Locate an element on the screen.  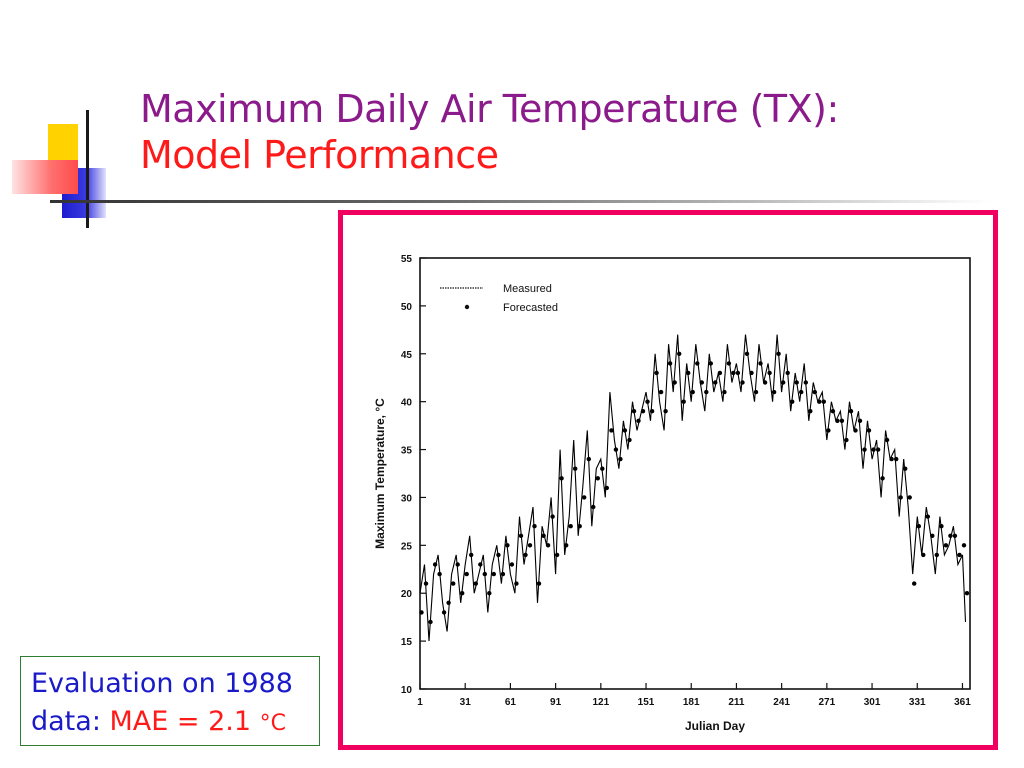
x-tick-label: 361 is located at coordinates (962, 702).